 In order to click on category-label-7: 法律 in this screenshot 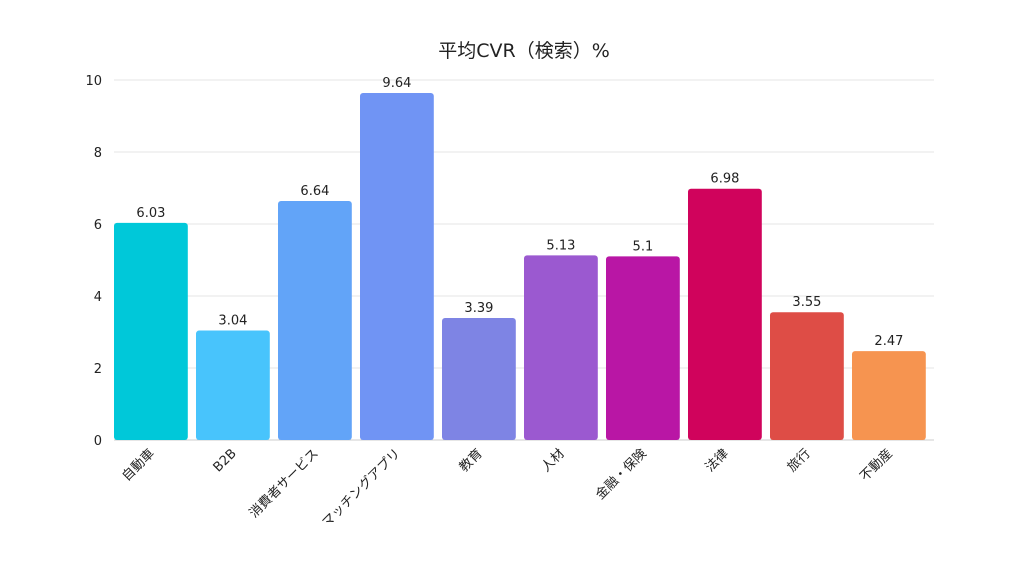, I will do `click(717, 460)`.